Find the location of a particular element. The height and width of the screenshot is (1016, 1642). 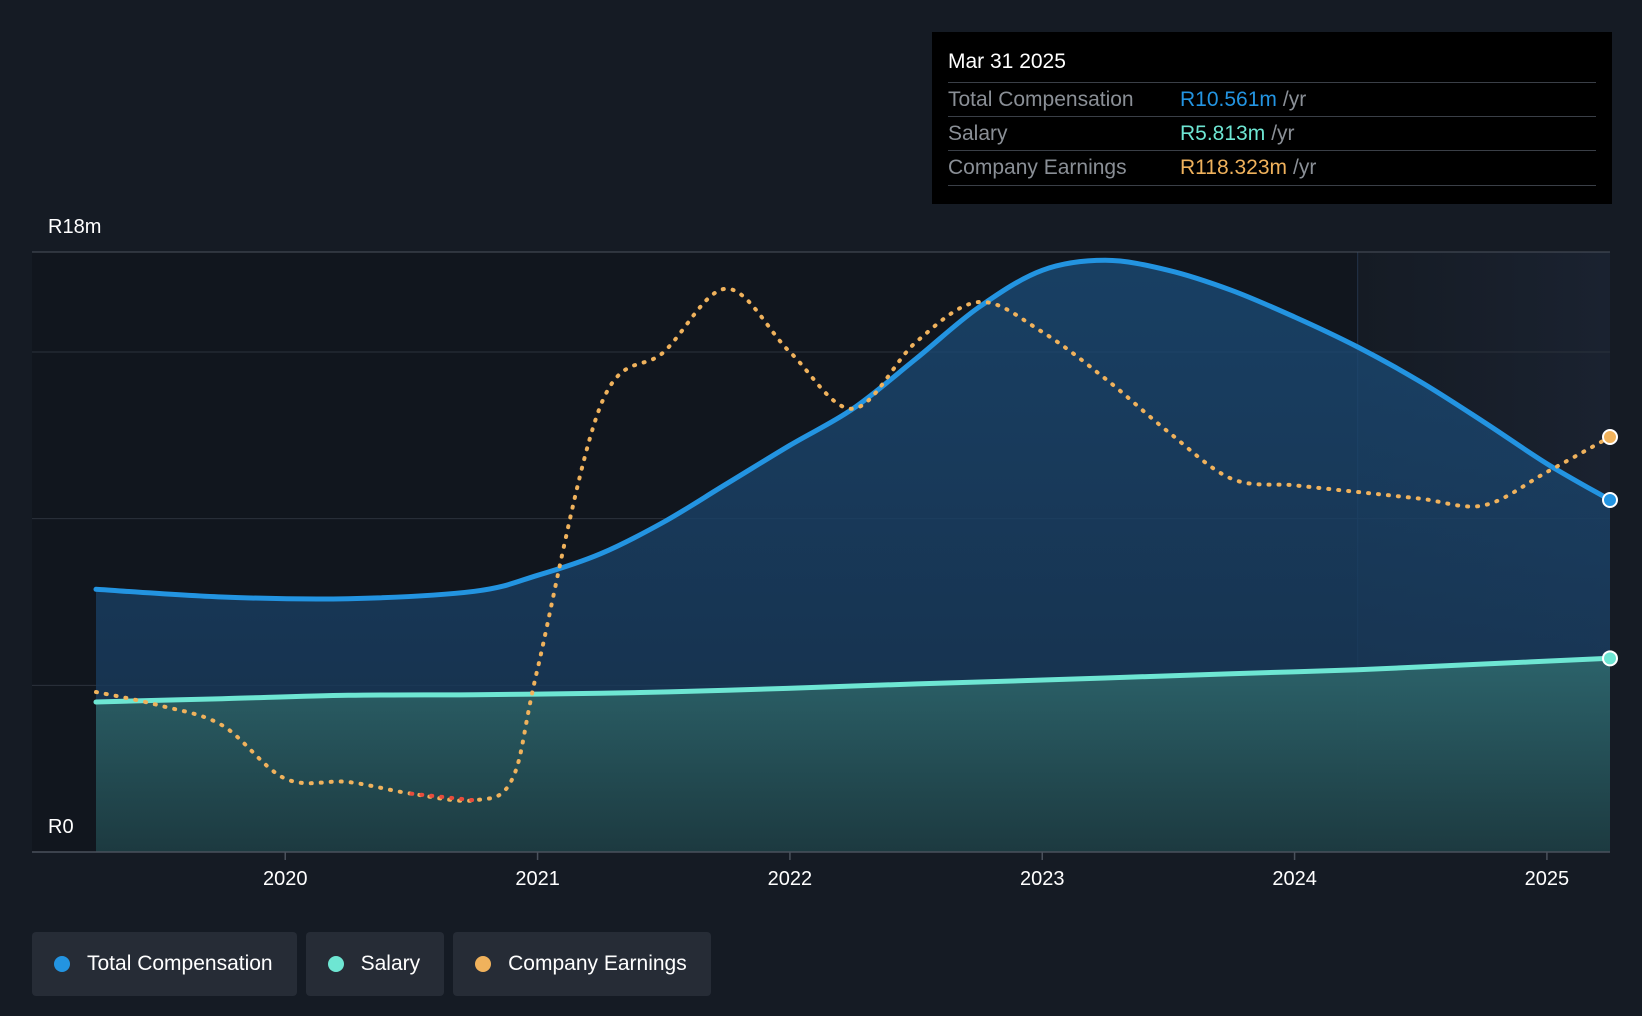

tooltip-row-total-compensation: Total Compensation R10.561m/yr is located at coordinates (1272, 99).